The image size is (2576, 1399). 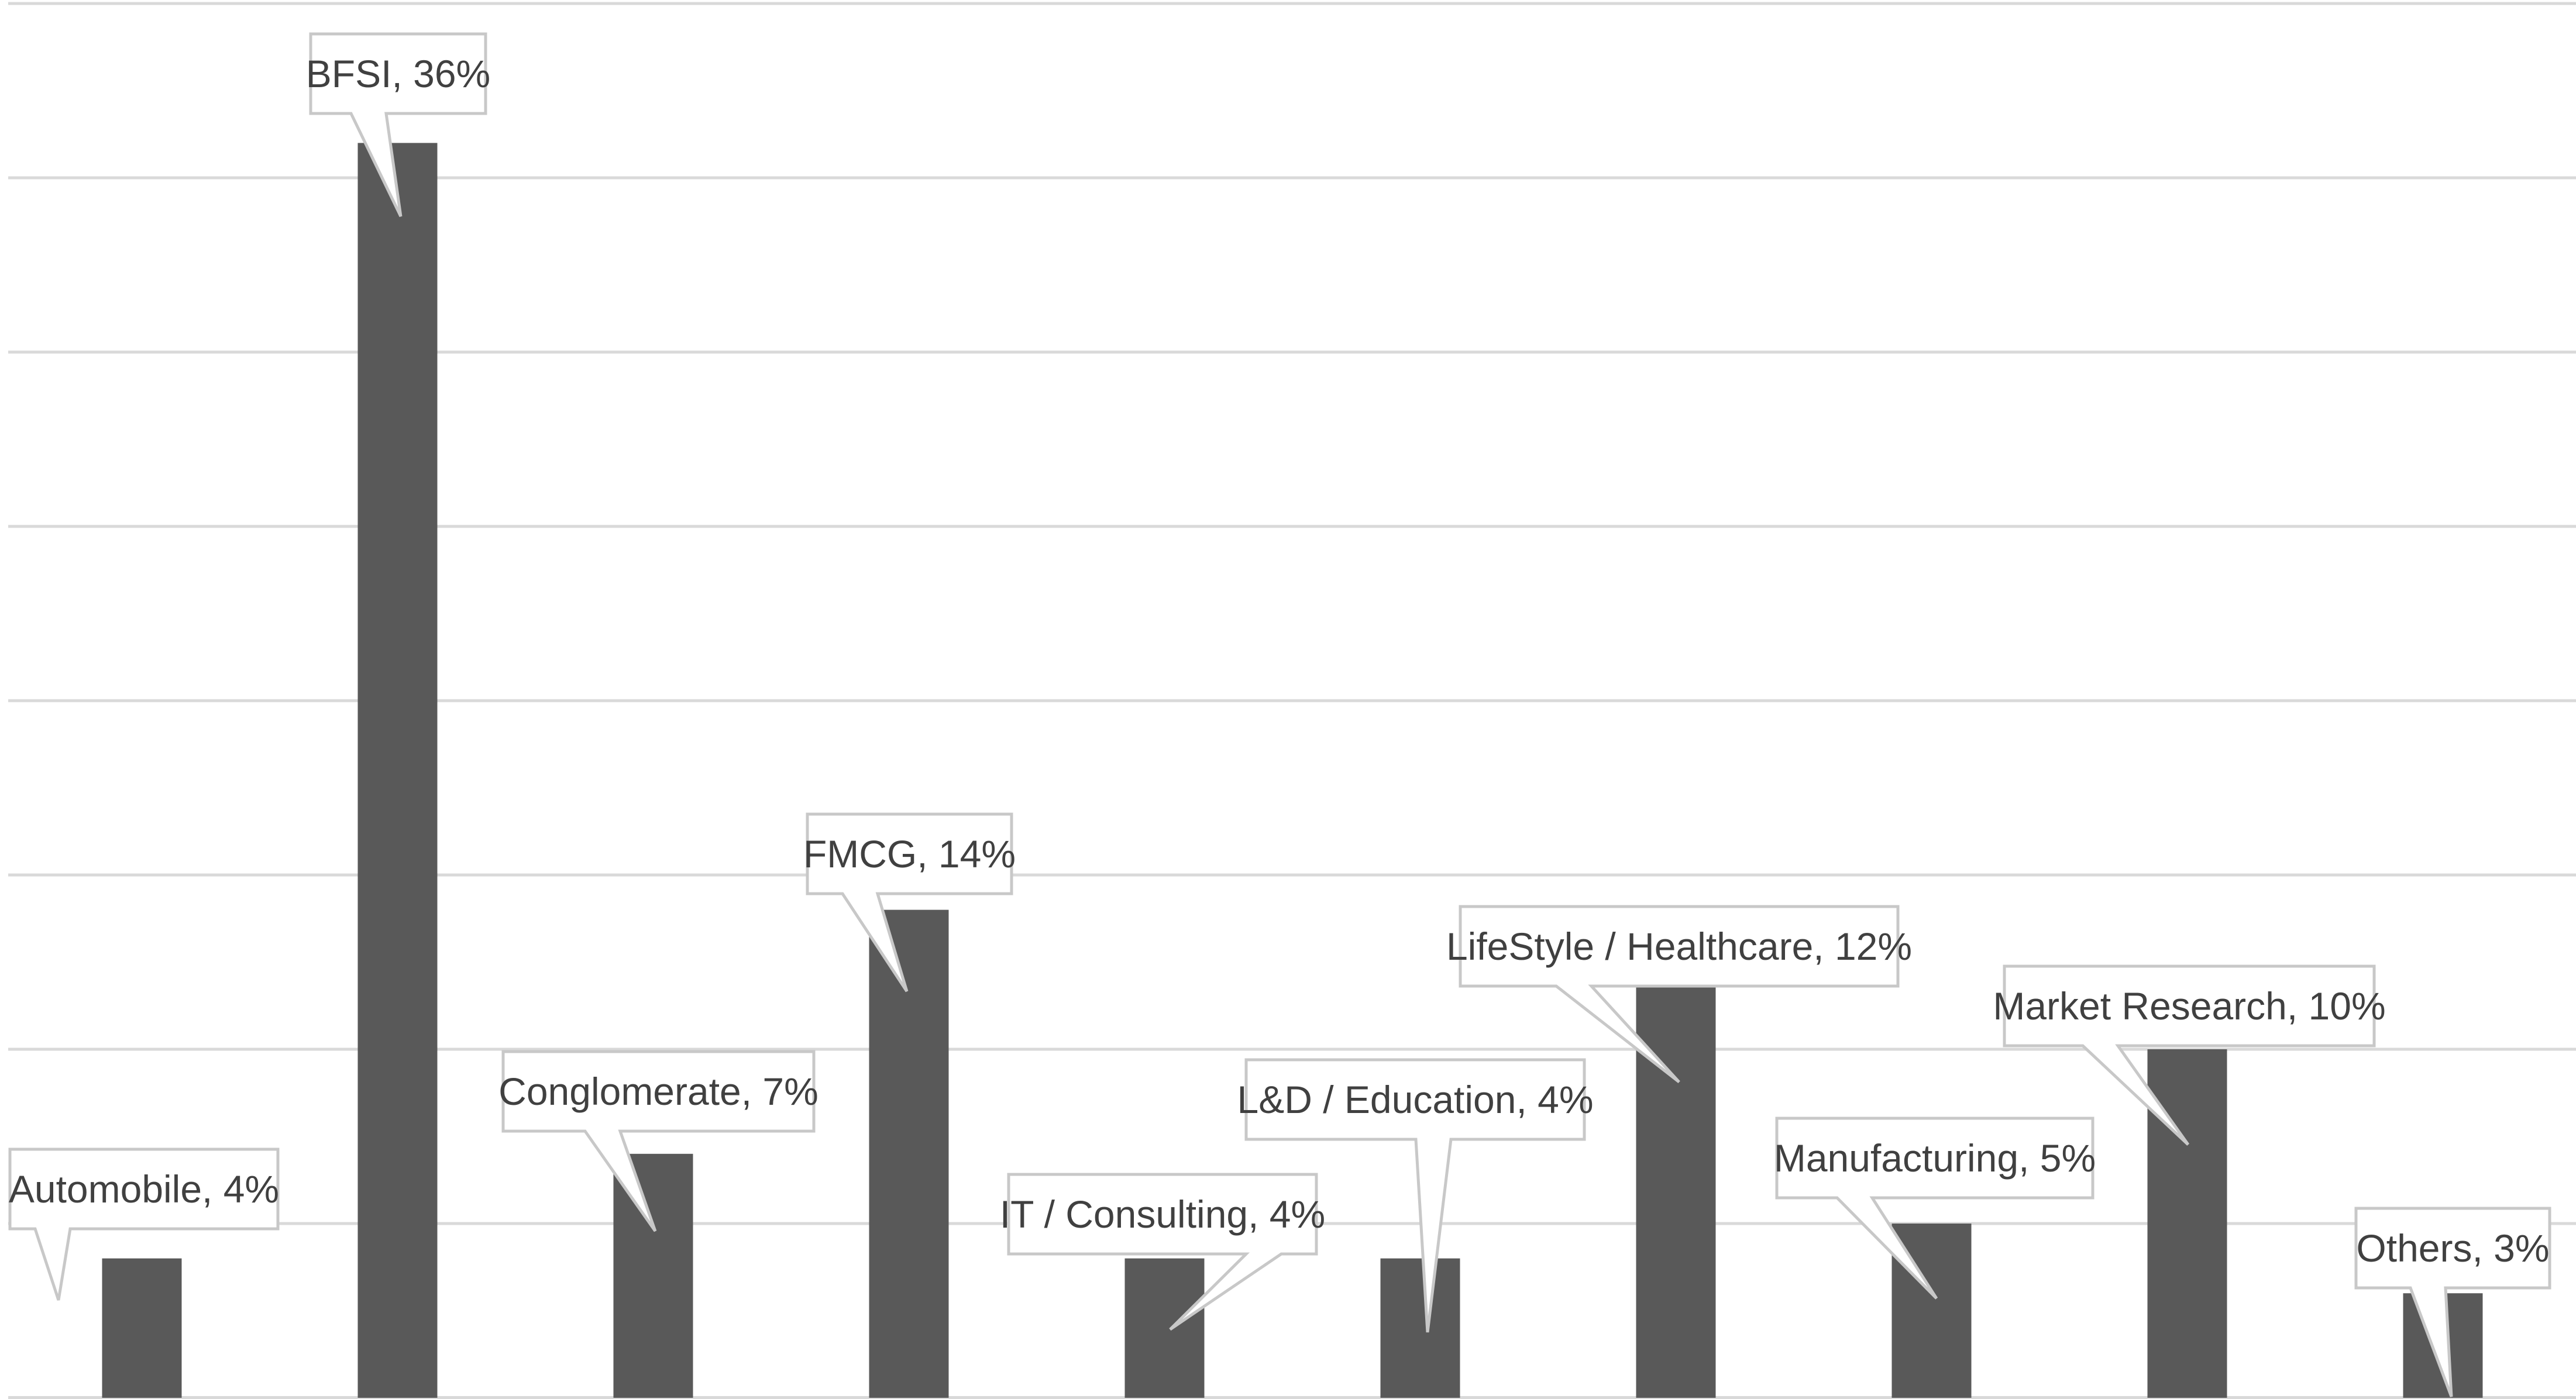 I want to click on data-label-text: FMCG, 14%, so click(x=910, y=854).